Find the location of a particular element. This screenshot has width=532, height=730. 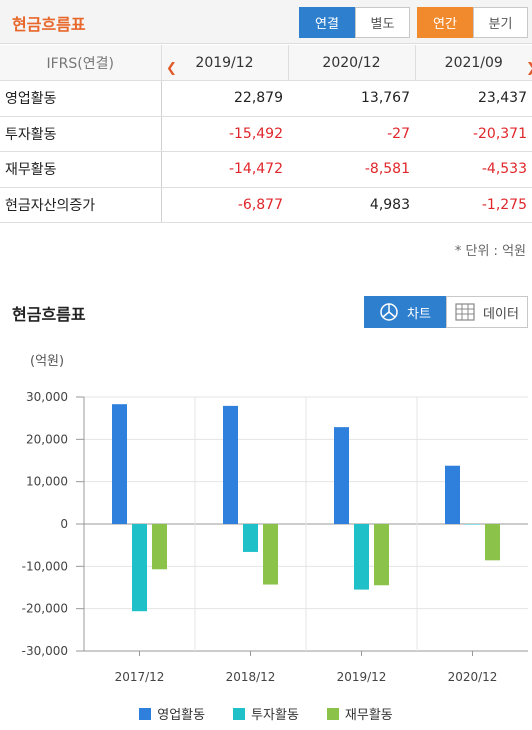

table-cell: 23,437 is located at coordinates (473, 98).